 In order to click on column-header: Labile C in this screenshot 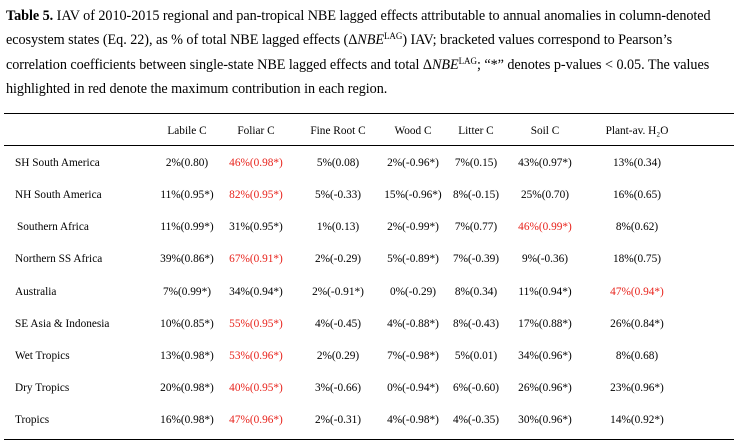, I will do `click(187, 131)`.